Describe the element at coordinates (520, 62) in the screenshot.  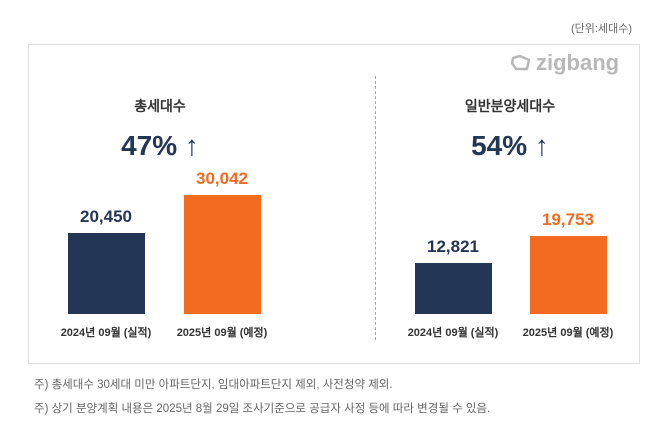
I see `zigbang-logo-icon` at that location.